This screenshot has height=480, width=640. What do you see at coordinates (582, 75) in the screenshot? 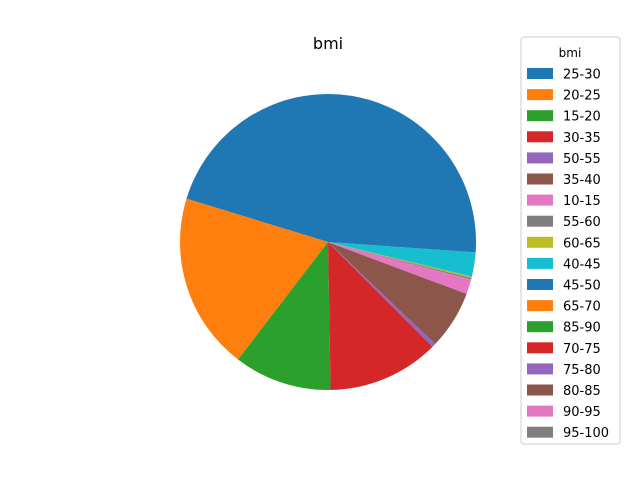
I see `legend-label-25-30: 25-30` at bounding box center [582, 75].